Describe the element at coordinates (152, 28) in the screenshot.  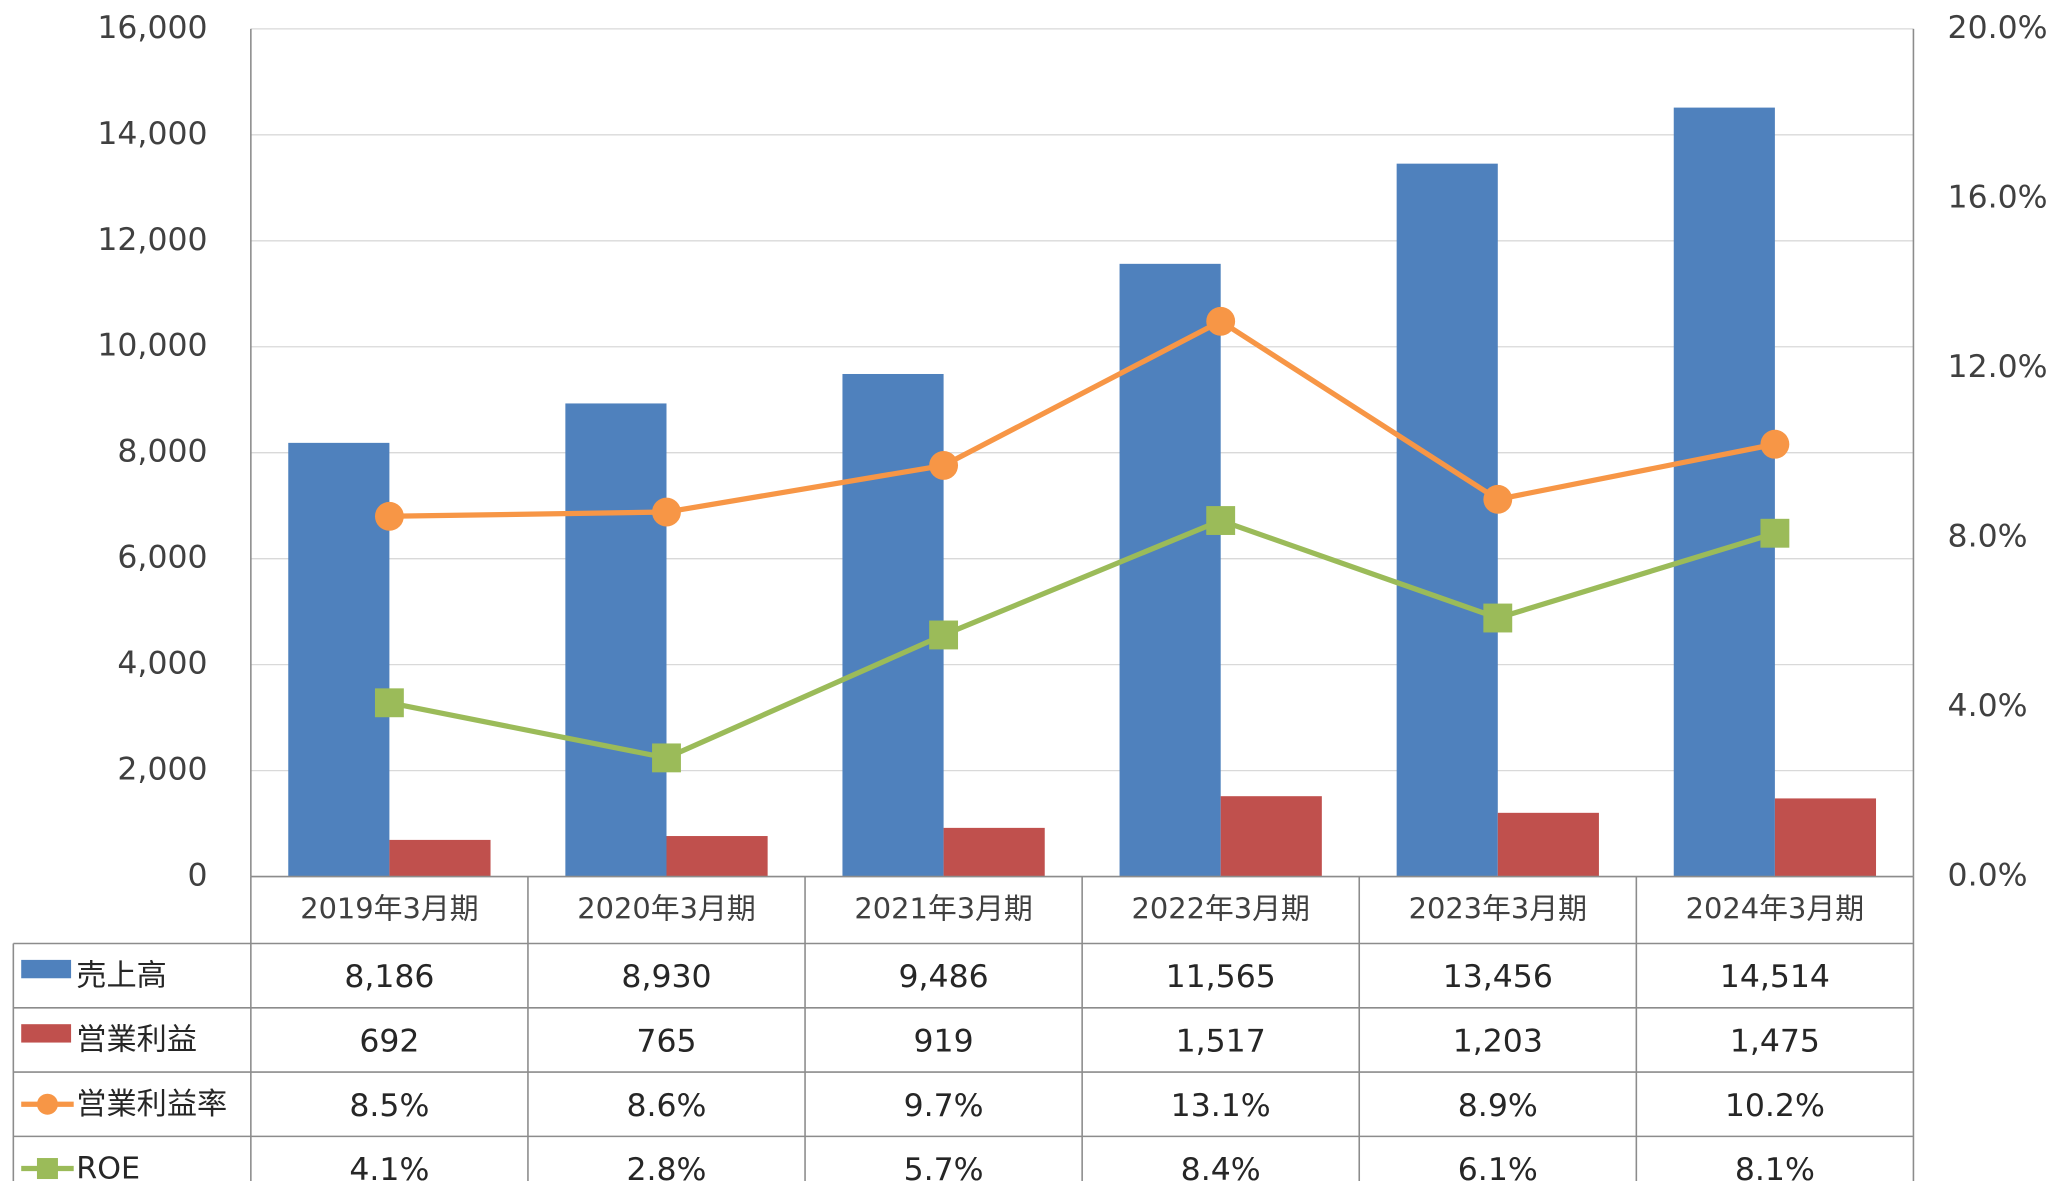
I see `y-tick-label: 16,000` at that location.